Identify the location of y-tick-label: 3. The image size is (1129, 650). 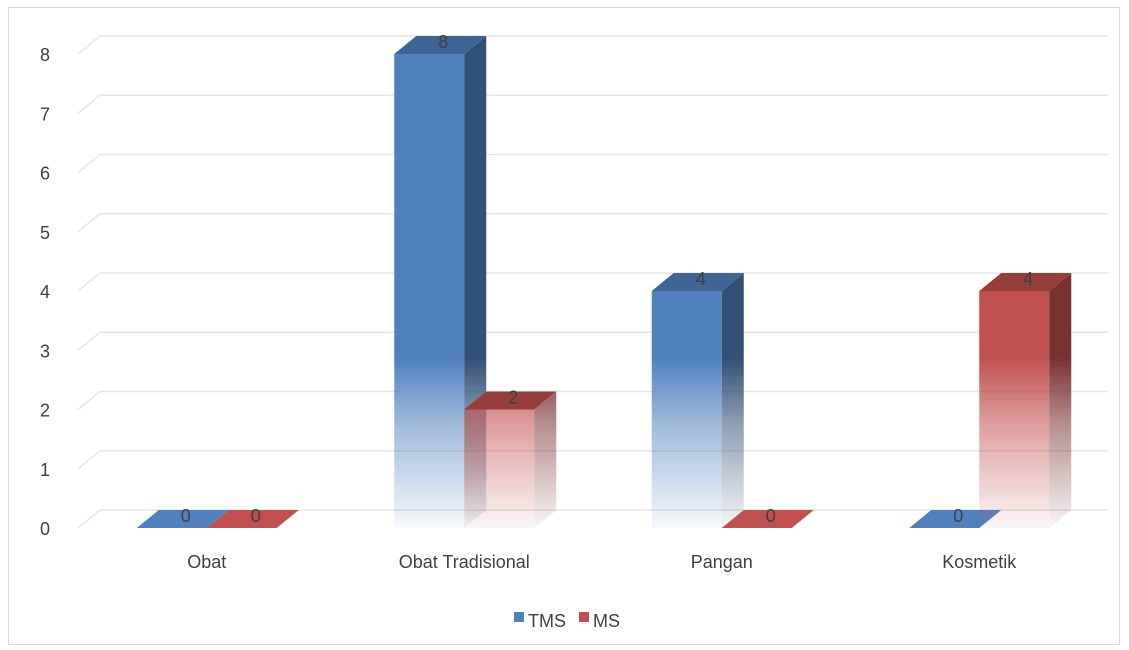
(45, 351).